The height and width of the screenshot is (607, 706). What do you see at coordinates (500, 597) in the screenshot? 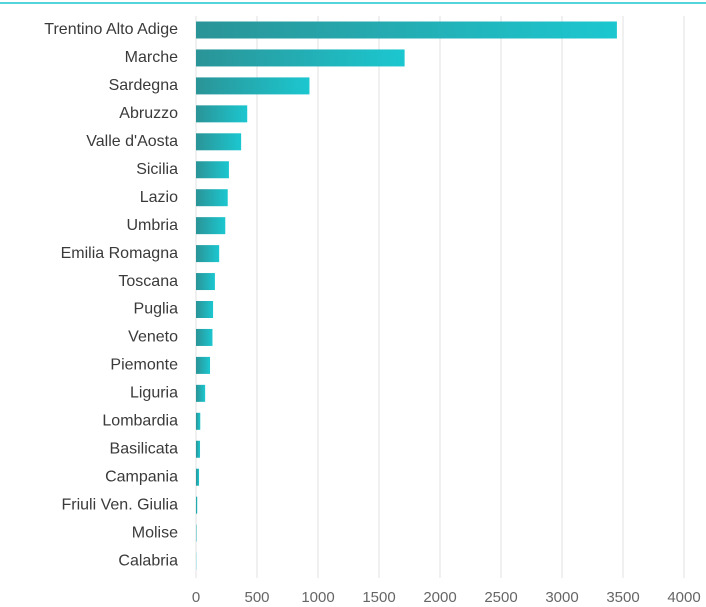
I see `x-tick-label: 2500` at bounding box center [500, 597].